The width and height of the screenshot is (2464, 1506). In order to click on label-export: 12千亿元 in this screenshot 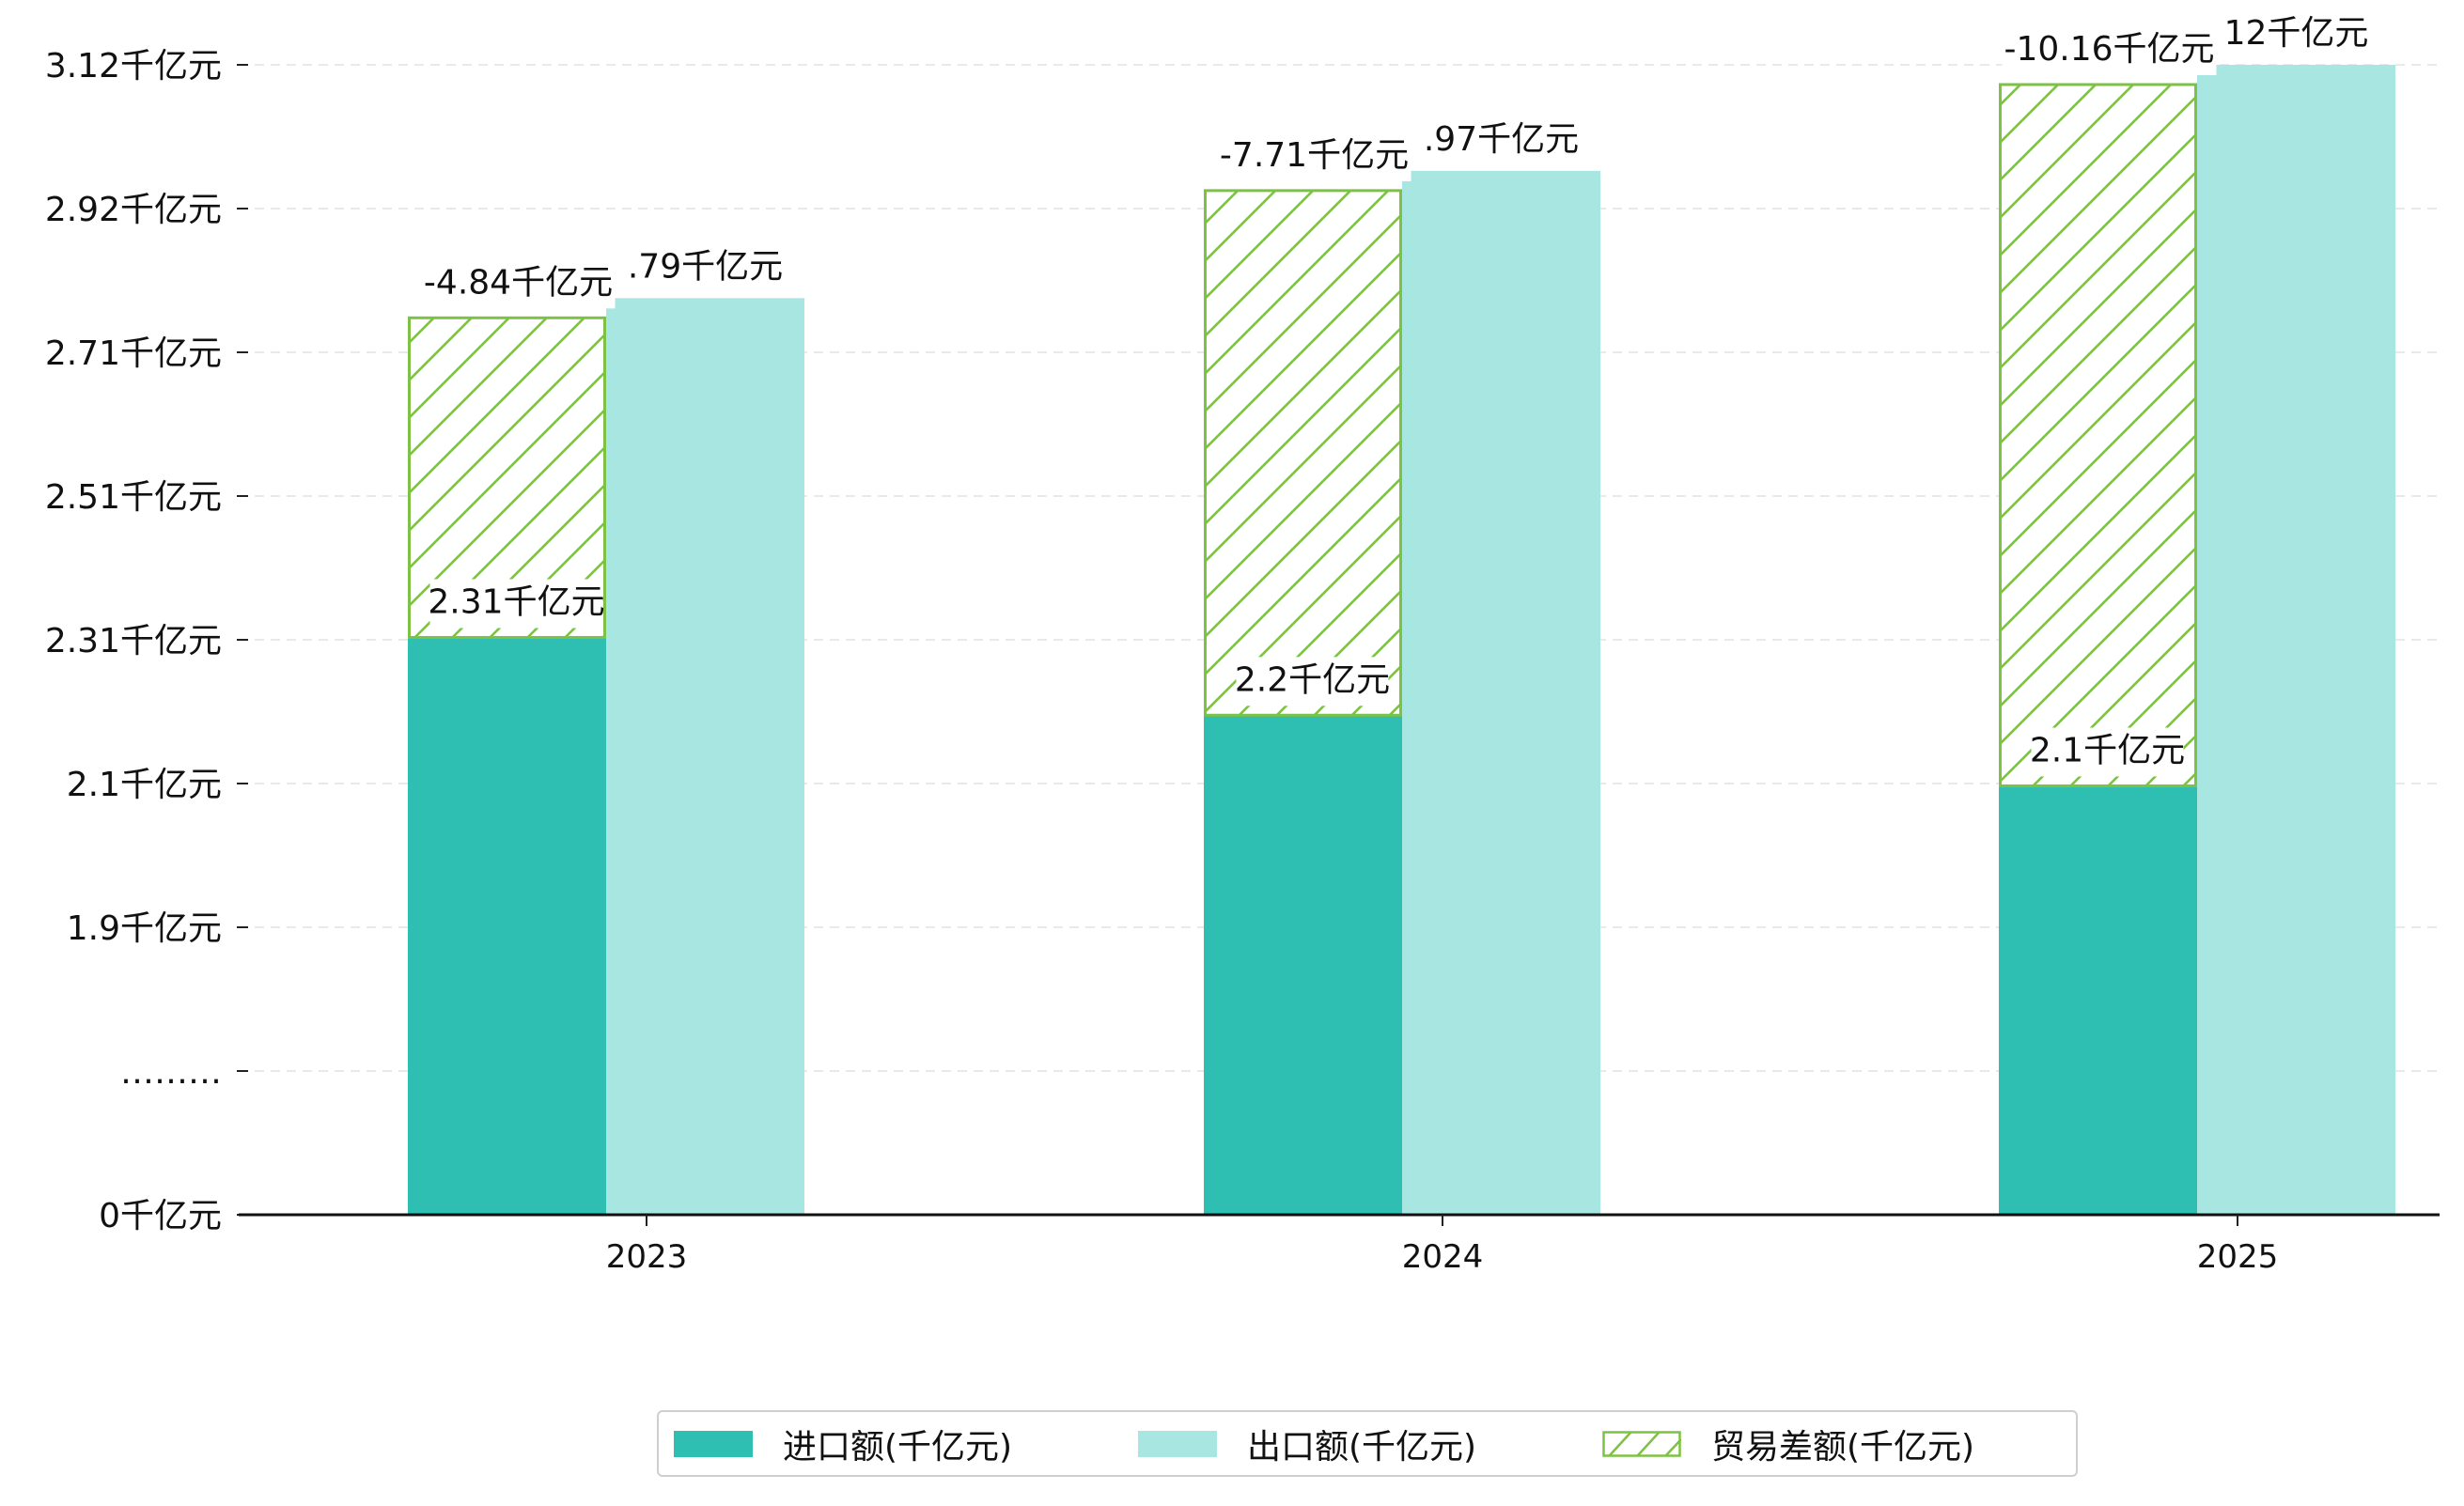, I will do `click(2296, 34)`.